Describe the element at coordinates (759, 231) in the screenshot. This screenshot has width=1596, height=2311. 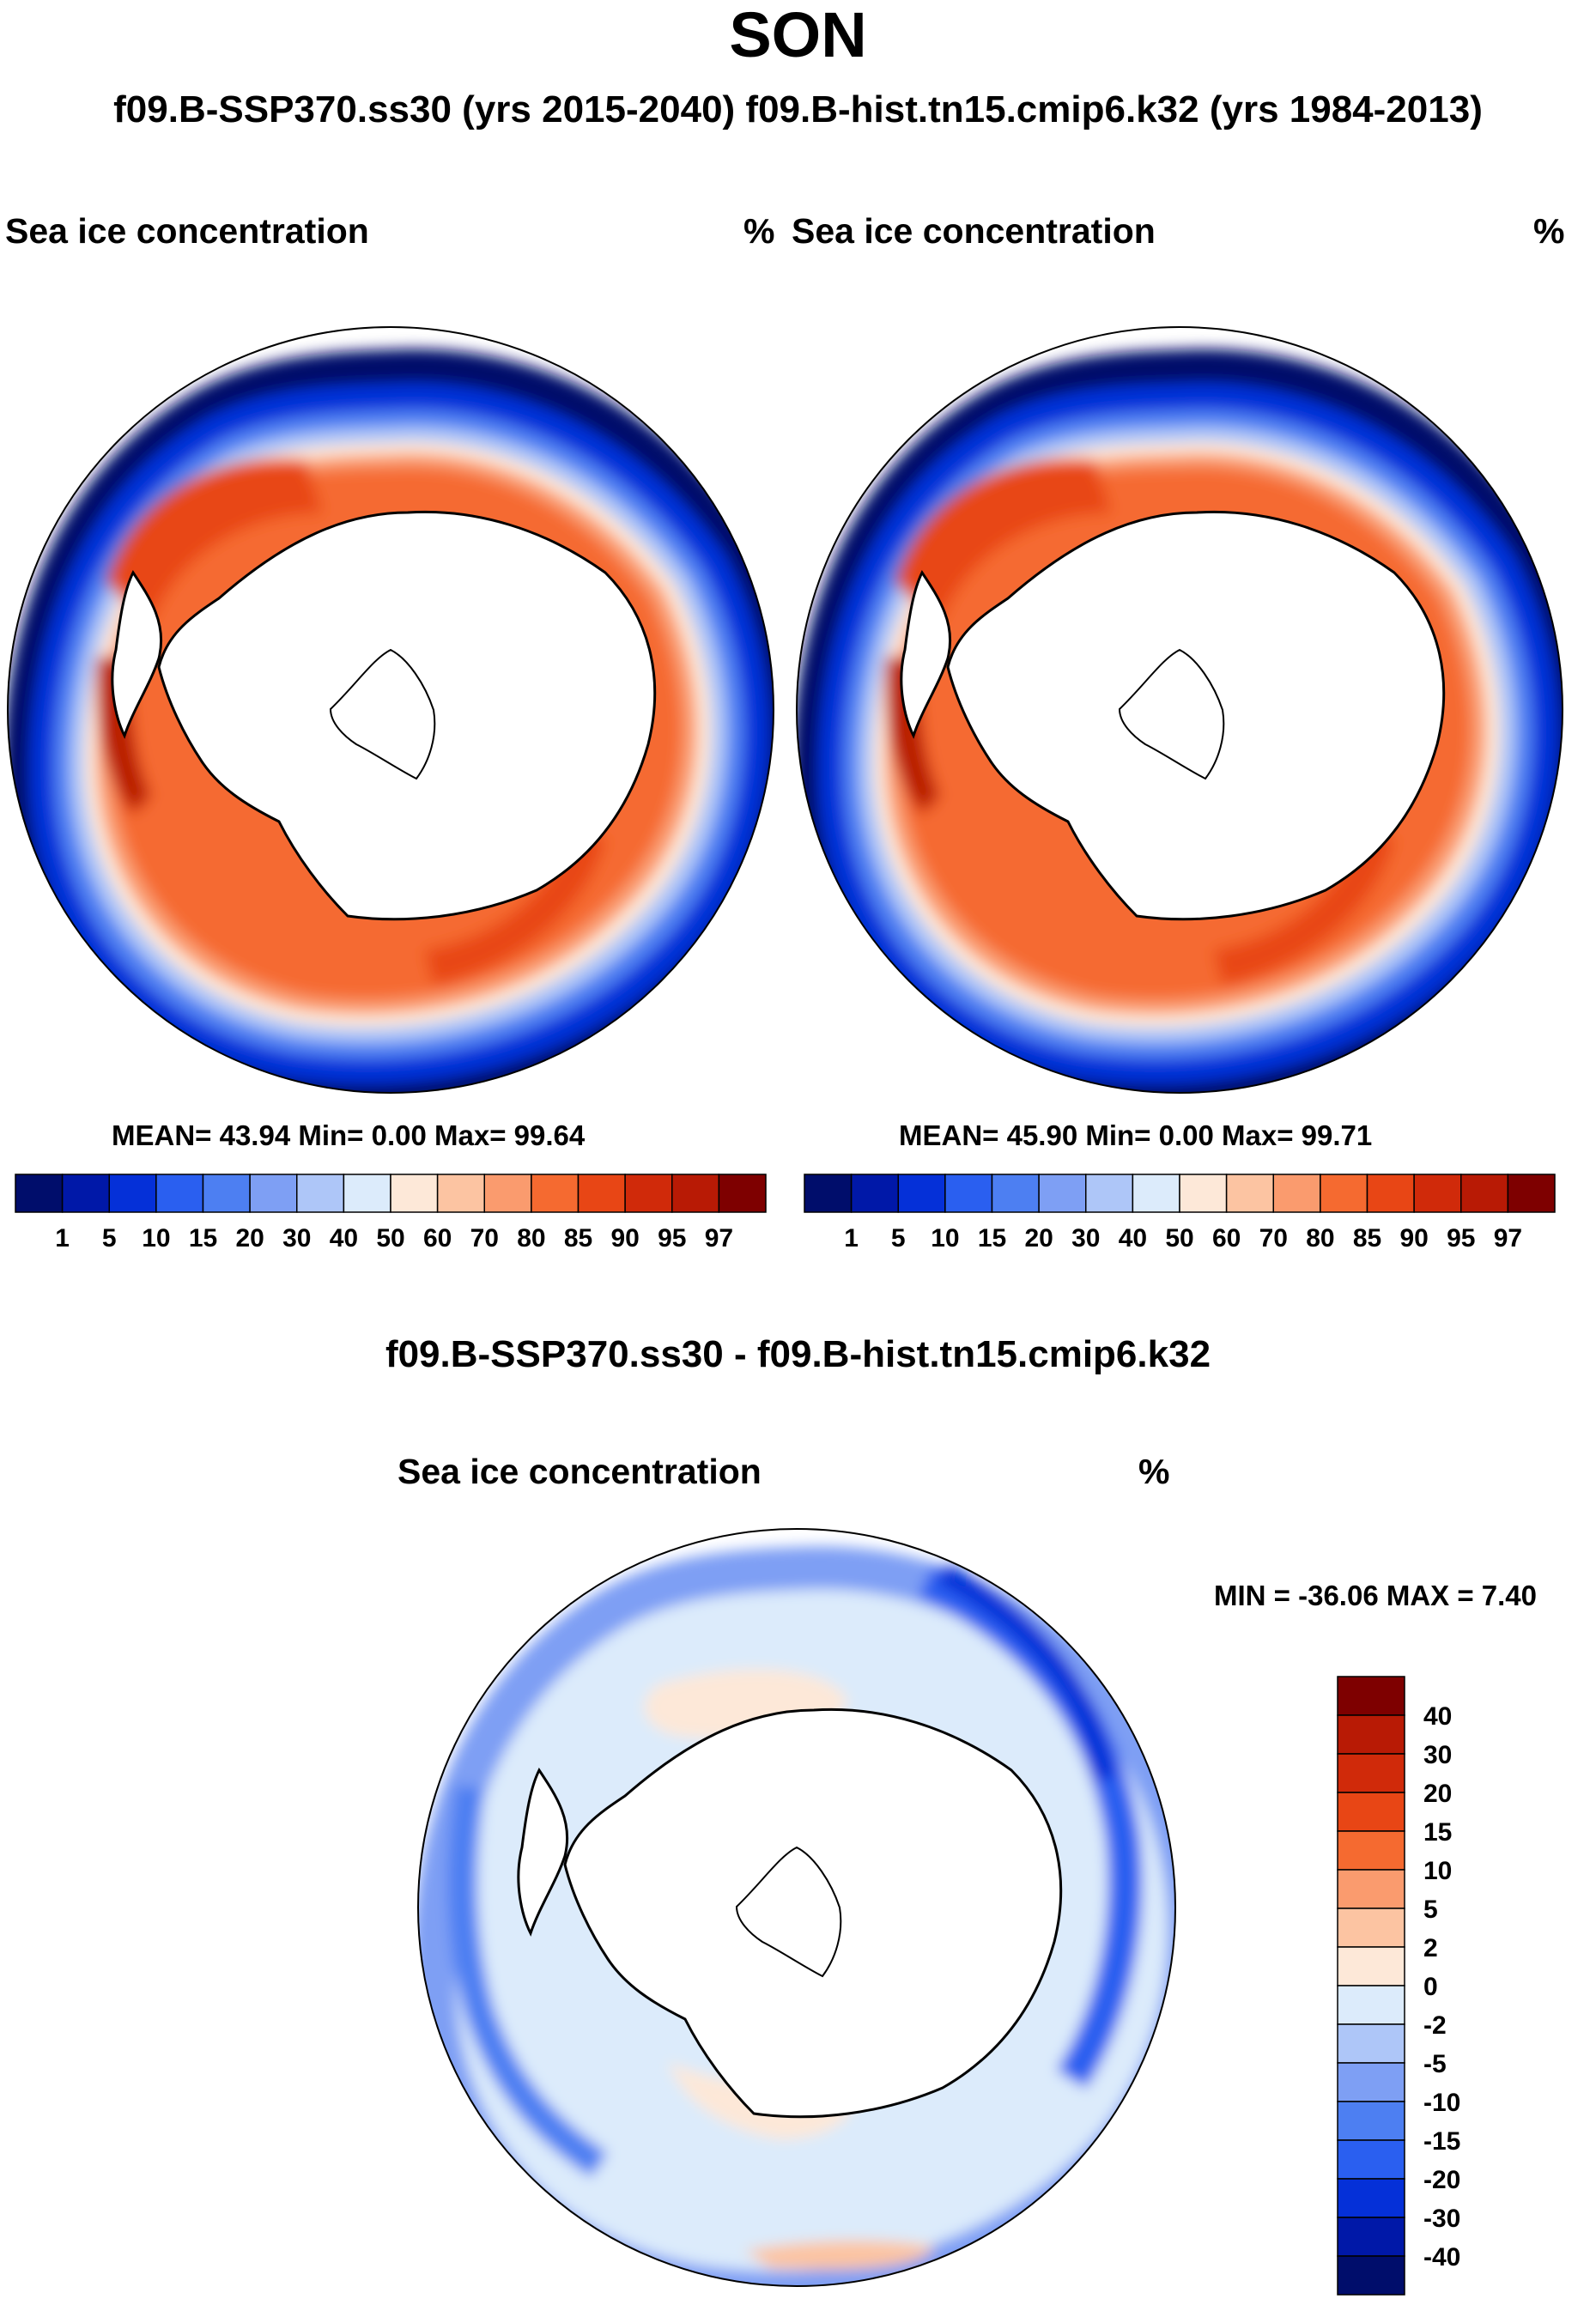
I see `left-panel-units: %` at that location.